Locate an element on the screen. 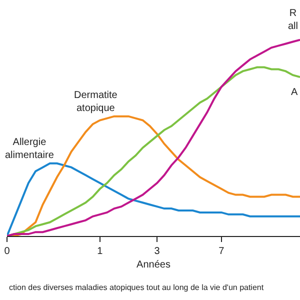 The width and height of the screenshot is (300, 300). series-label: Allergie alimentaire is located at coordinates (29, 149).